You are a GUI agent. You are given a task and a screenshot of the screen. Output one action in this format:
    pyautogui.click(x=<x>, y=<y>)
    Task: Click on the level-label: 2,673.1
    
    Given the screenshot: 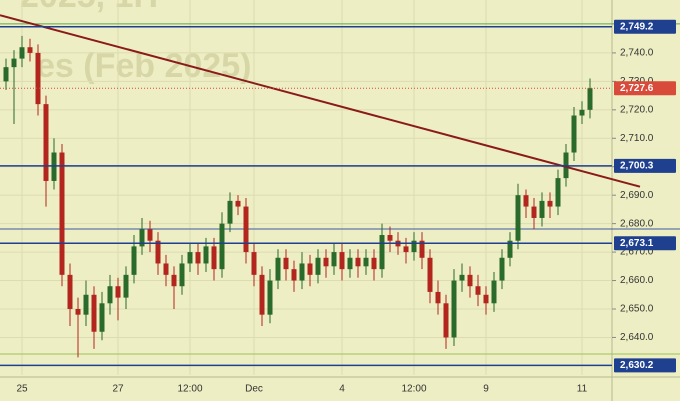 What is the action you would take?
    pyautogui.click(x=637, y=243)
    